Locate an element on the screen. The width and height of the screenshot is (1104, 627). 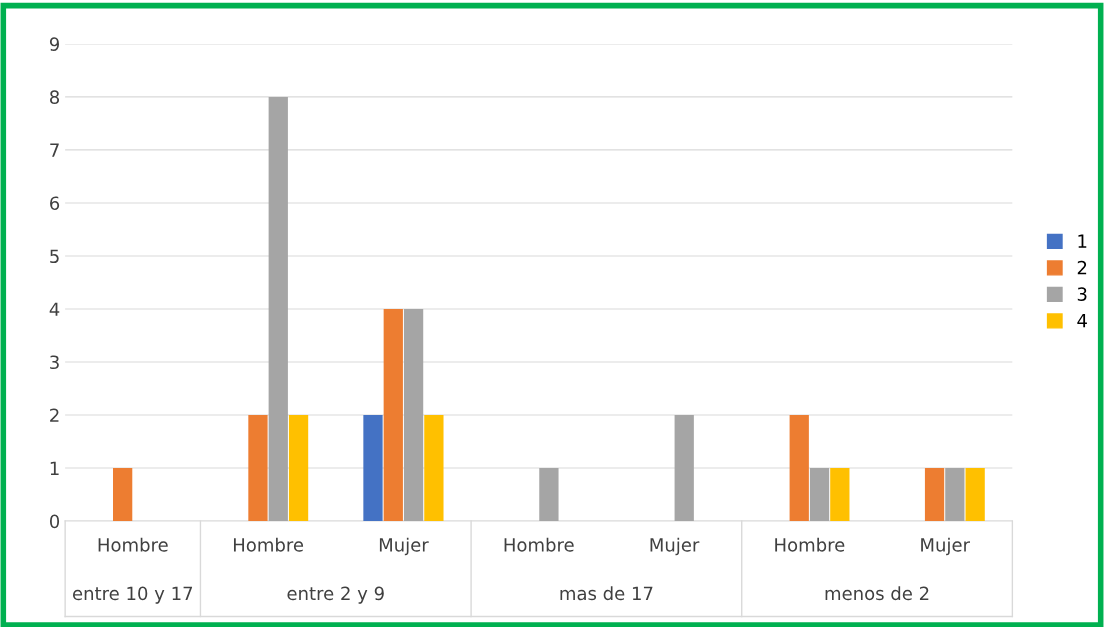
y-tick-label: 2 is located at coordinates (54, 415).